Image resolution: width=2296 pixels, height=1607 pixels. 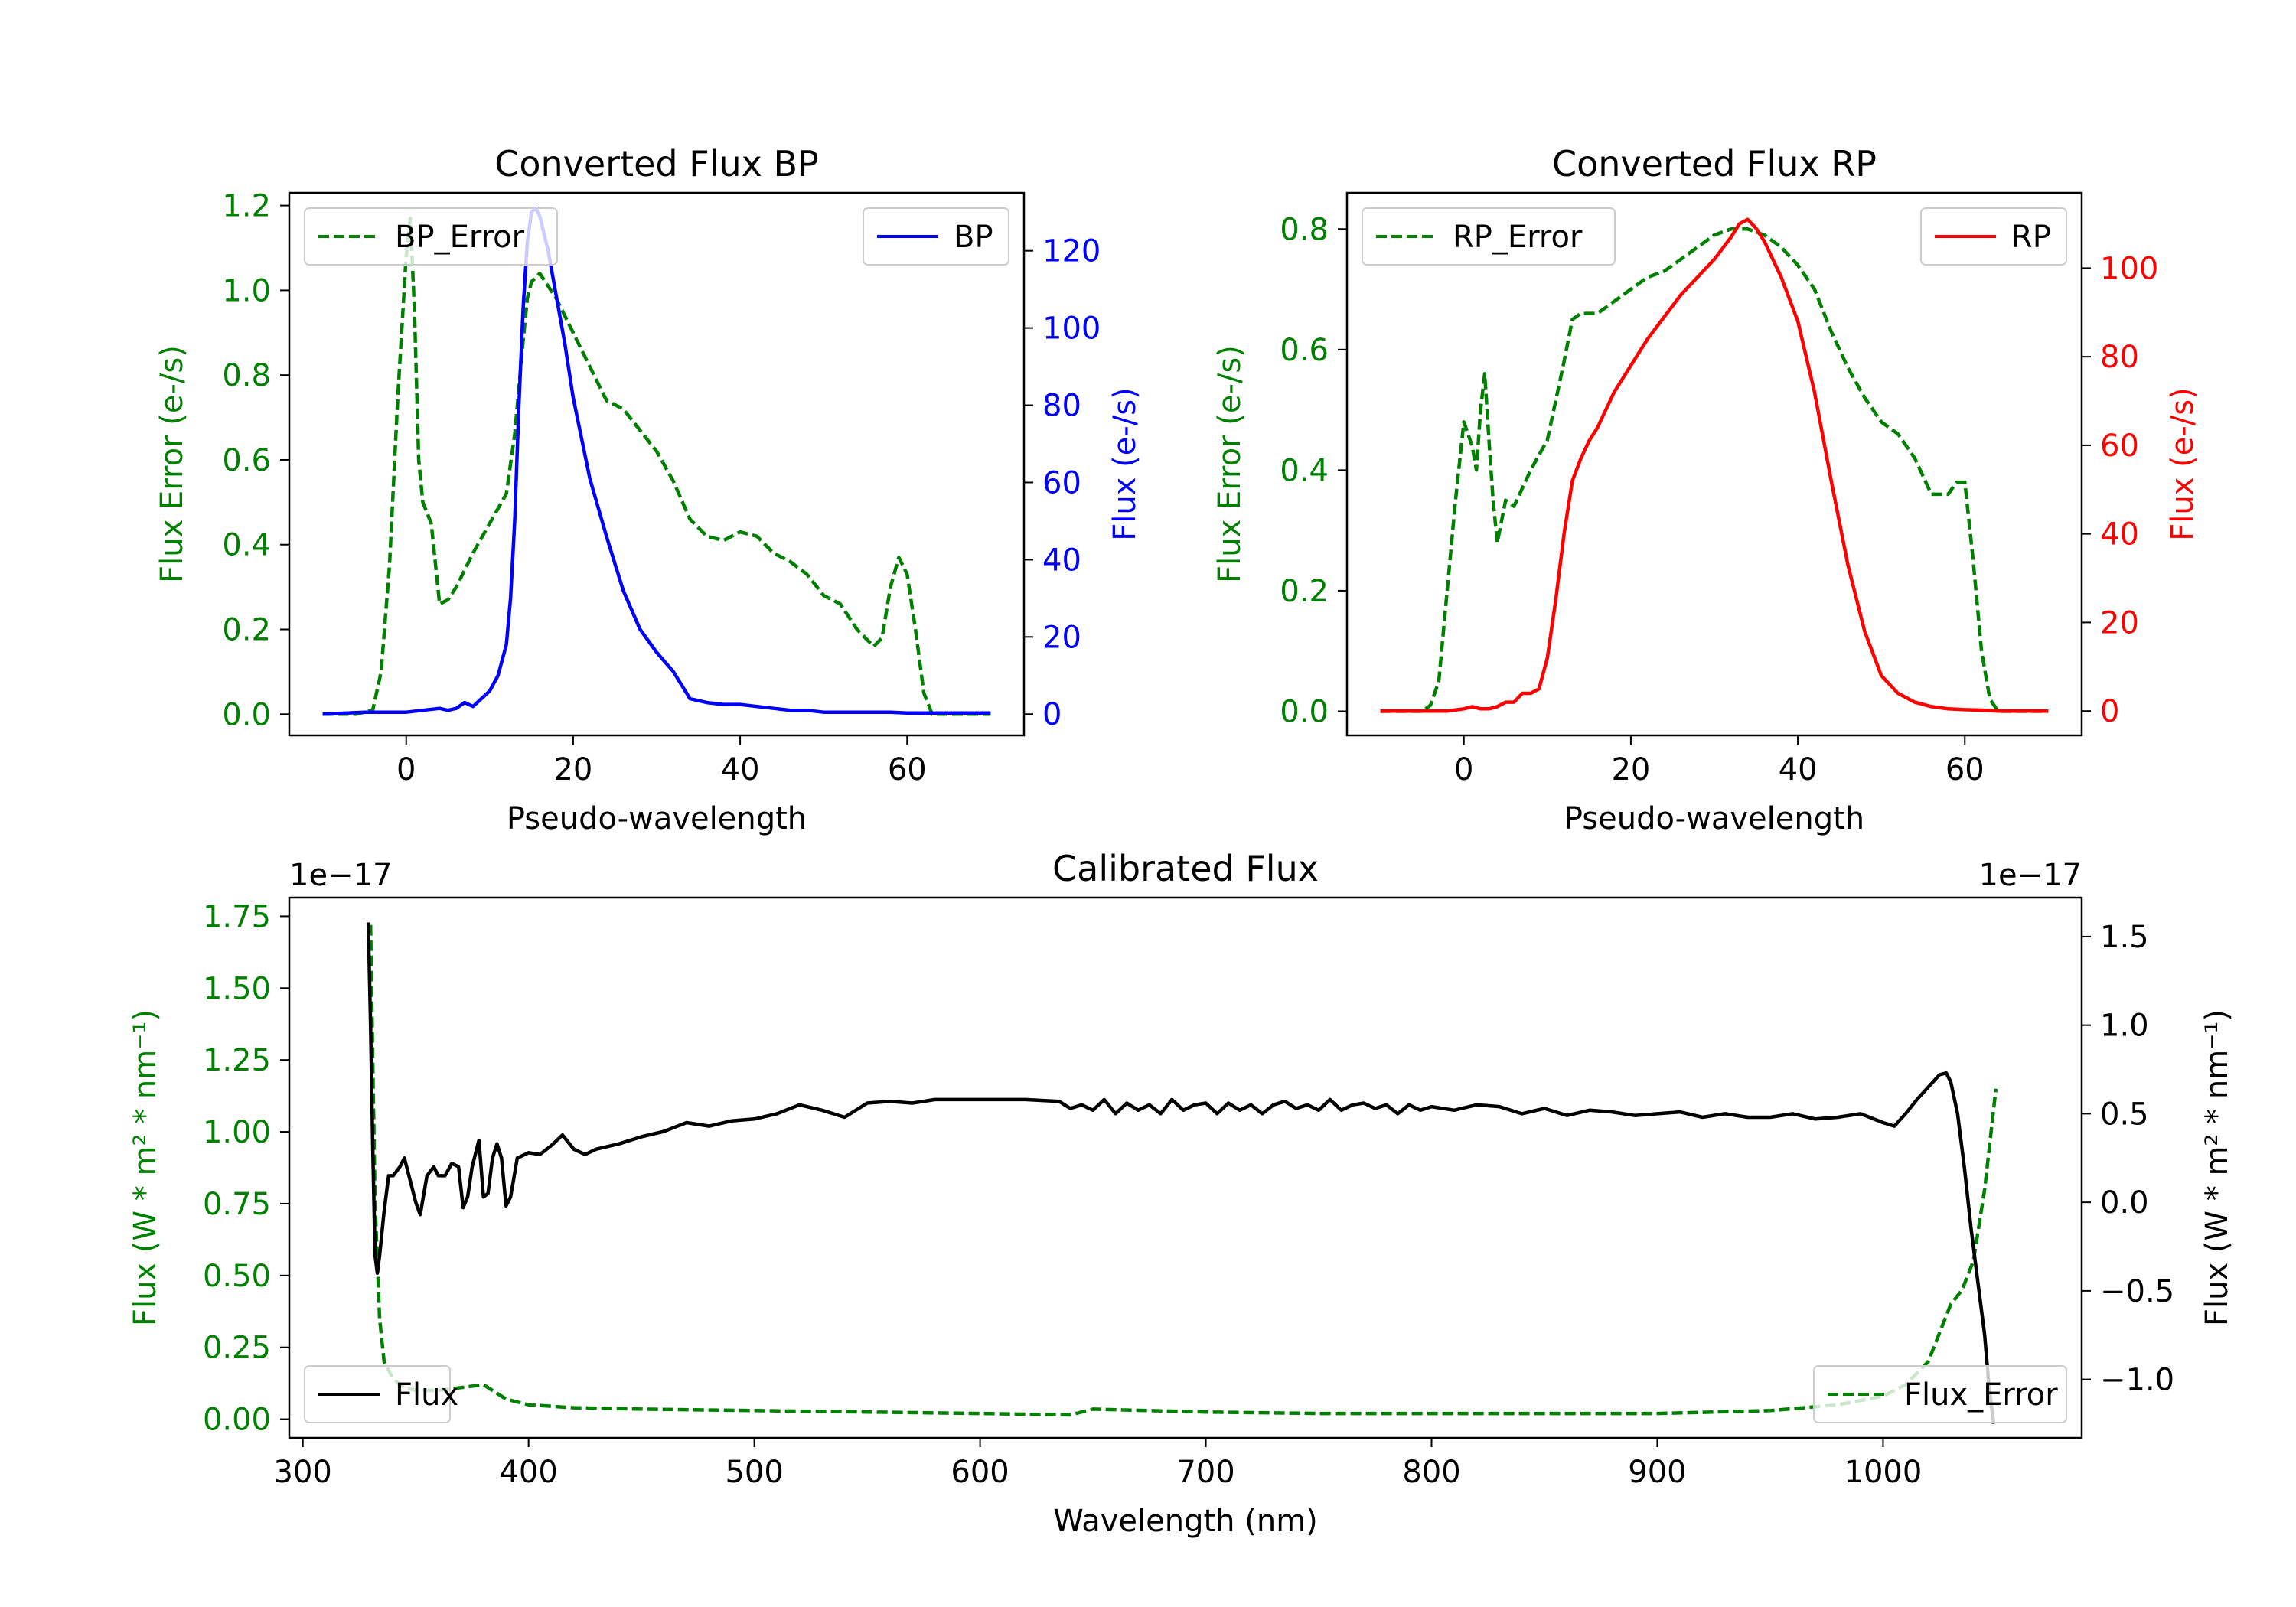 I want to click on bp-plot-frame, so click(x=657, y=464).